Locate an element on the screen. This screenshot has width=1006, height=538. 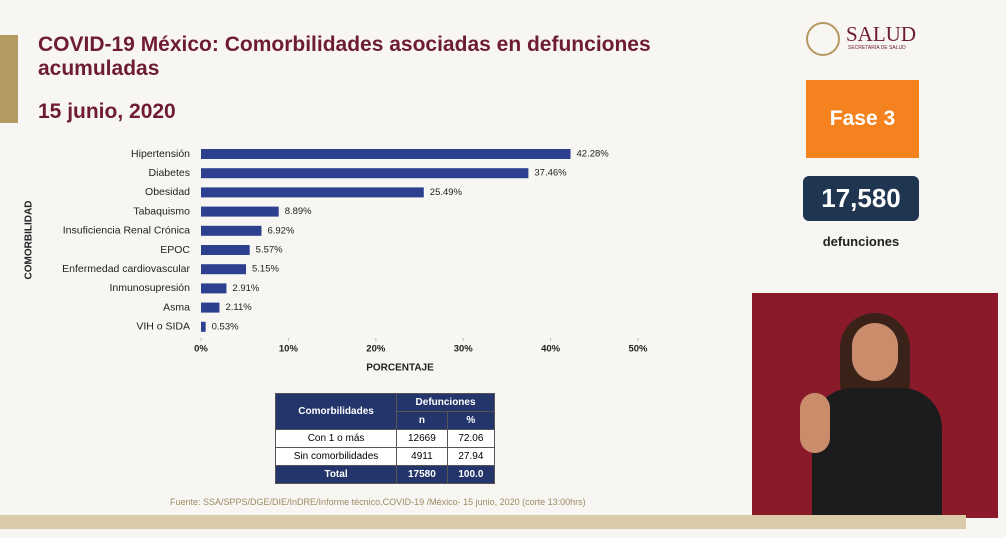
accent-bar is located at coordinates (9, 79).